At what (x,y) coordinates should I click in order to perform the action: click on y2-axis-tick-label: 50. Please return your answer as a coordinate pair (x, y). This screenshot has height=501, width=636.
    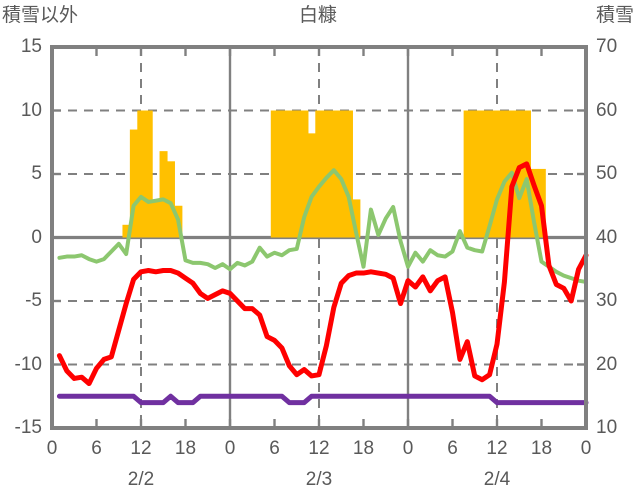
    Looking at the image, I should click on (607, 173).